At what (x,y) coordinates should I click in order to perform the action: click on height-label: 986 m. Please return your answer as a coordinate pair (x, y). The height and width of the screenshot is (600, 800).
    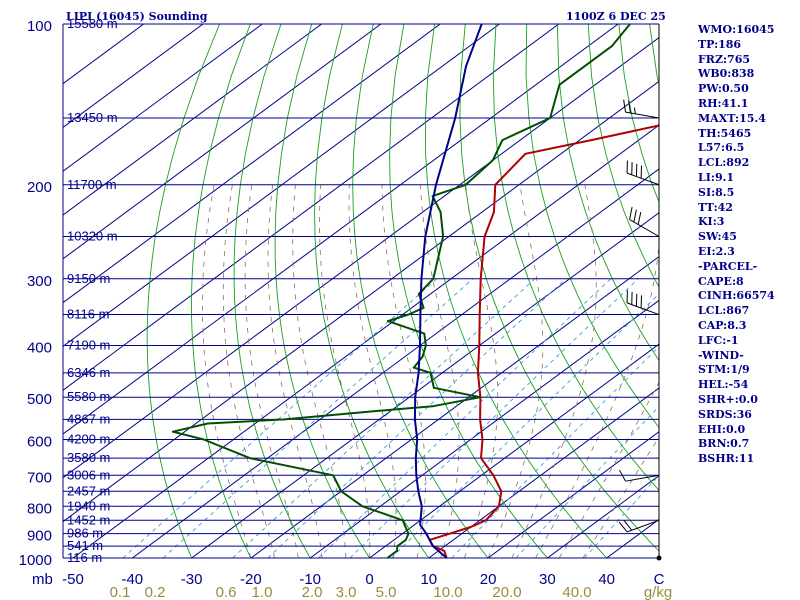
    Looking at the image, I should click on (85, 533).